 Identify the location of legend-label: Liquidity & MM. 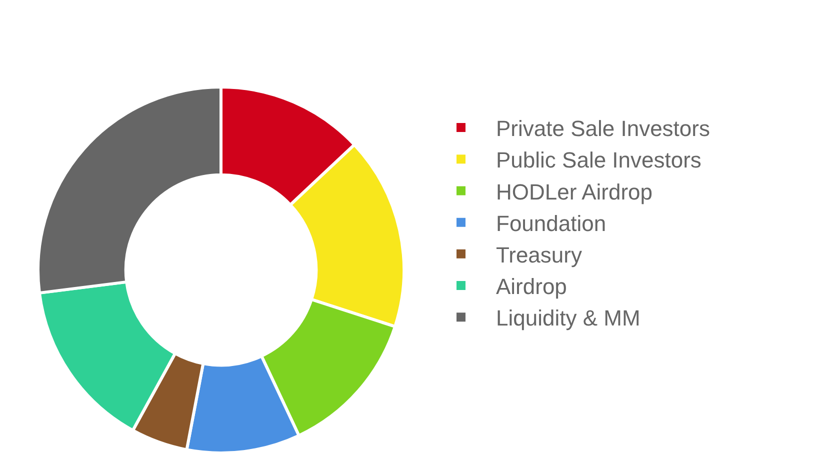
(568, 318).